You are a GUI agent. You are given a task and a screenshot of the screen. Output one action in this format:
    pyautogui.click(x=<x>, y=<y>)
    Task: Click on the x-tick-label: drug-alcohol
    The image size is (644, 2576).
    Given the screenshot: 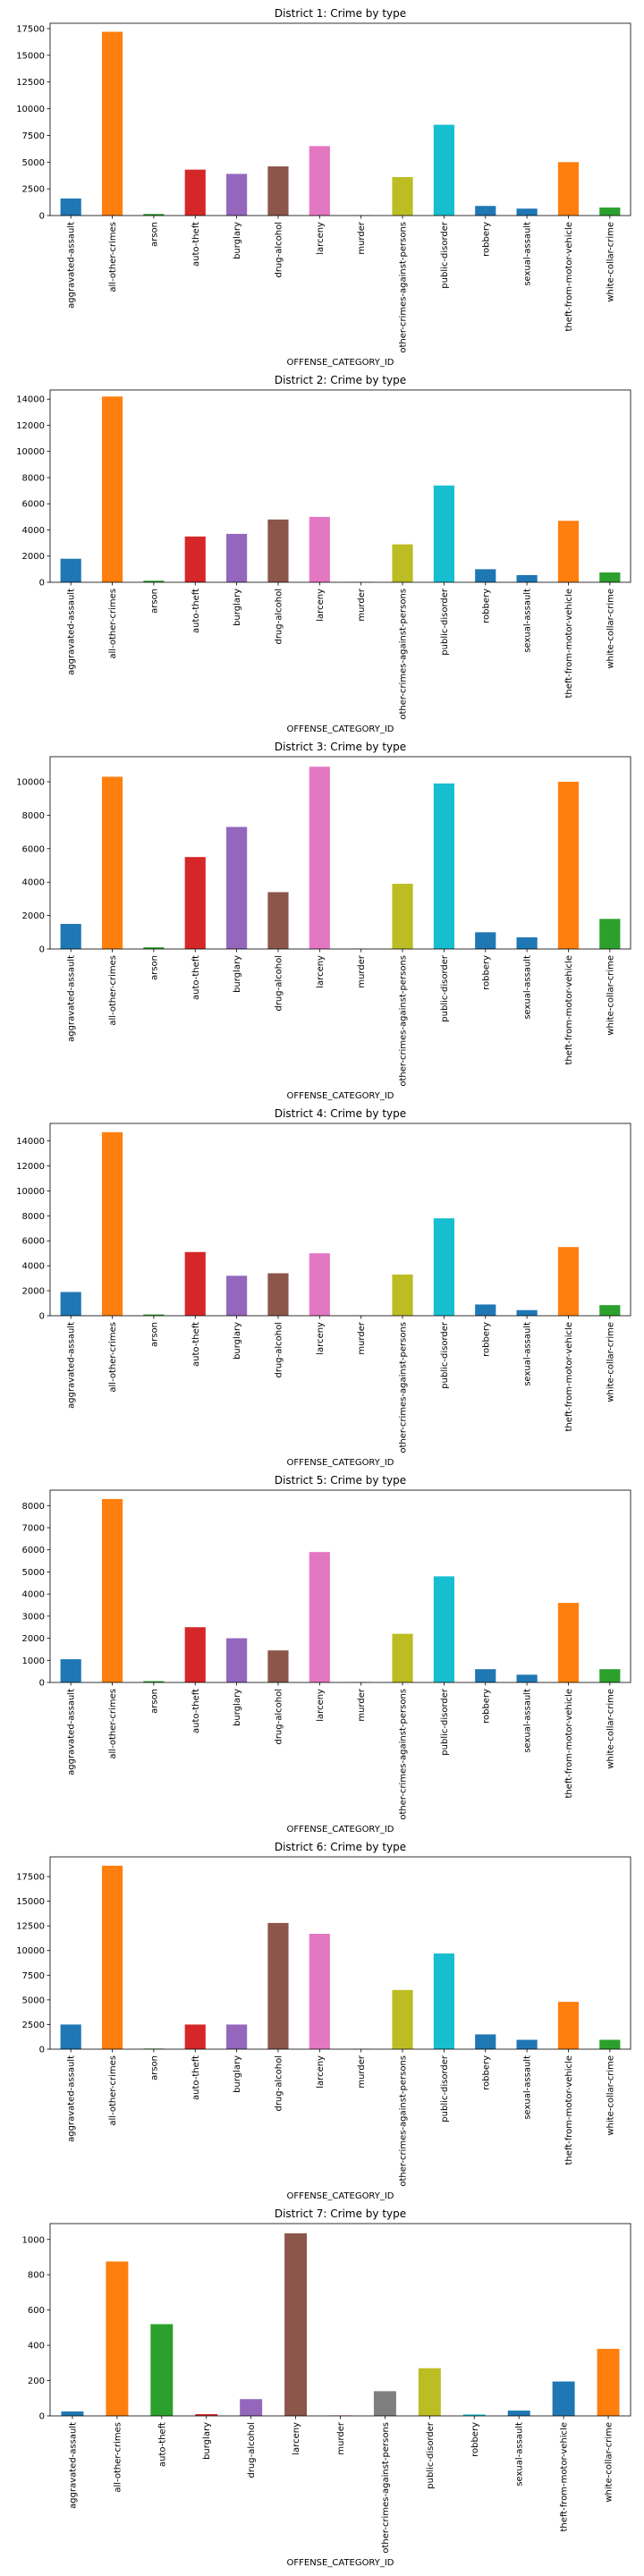 What is the action you would take?
    pyautogui.click(x=279, y=2083)
    